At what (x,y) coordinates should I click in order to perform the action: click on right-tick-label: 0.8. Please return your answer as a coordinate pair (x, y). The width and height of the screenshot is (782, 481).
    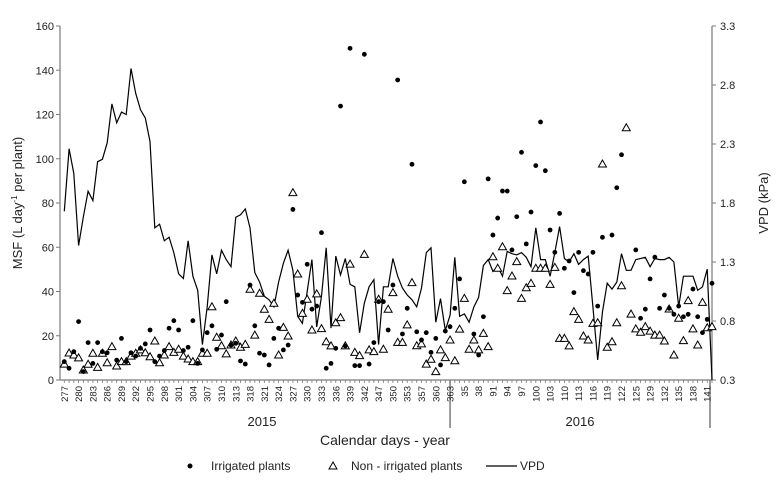
    Looking at the image, I should click on (727, 322).